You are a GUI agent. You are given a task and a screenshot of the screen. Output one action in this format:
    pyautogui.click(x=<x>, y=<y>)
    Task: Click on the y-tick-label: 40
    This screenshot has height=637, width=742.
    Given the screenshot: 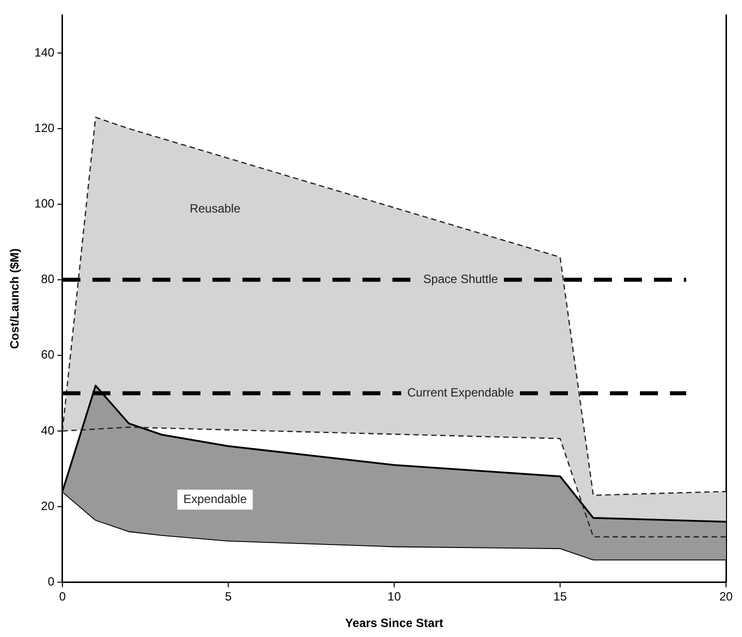 What is the action you would take?
    pyautogui.click(x=48, y=430)
    